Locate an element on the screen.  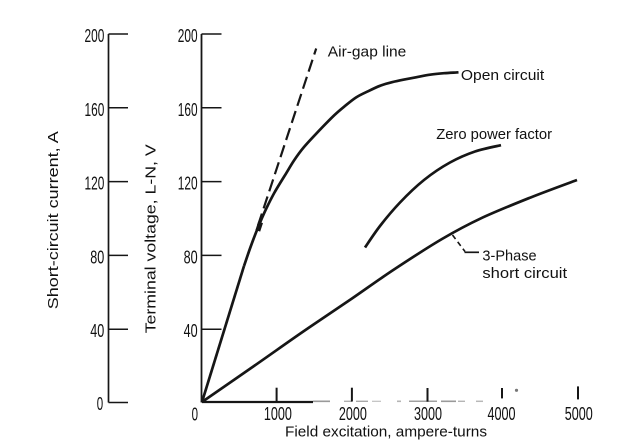
svg-text: Zero power factor is located at coordinates (494, 134).